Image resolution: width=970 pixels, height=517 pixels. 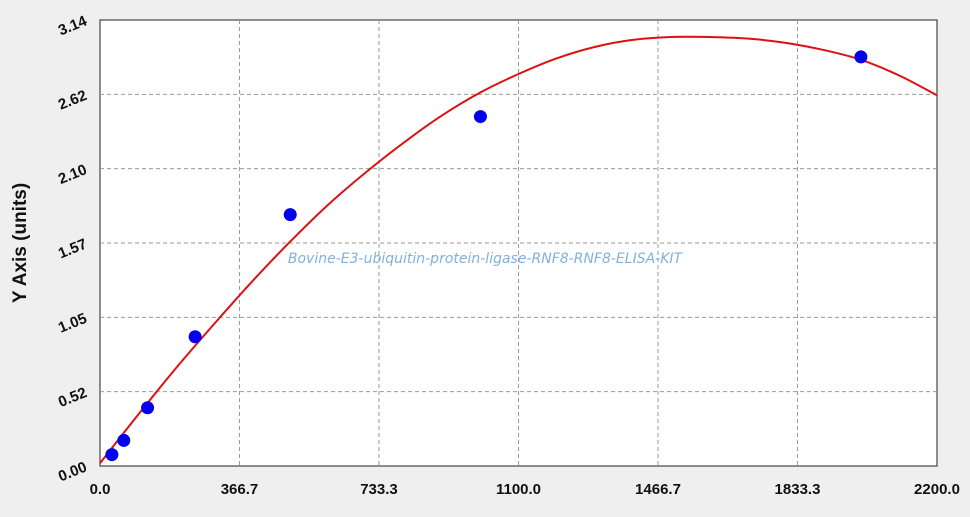 I want to click on x-tick-labels: 0.0 366.7 733.3 1100.0 1466.7 1833.3 2200.0, so click(x=525, y=489).